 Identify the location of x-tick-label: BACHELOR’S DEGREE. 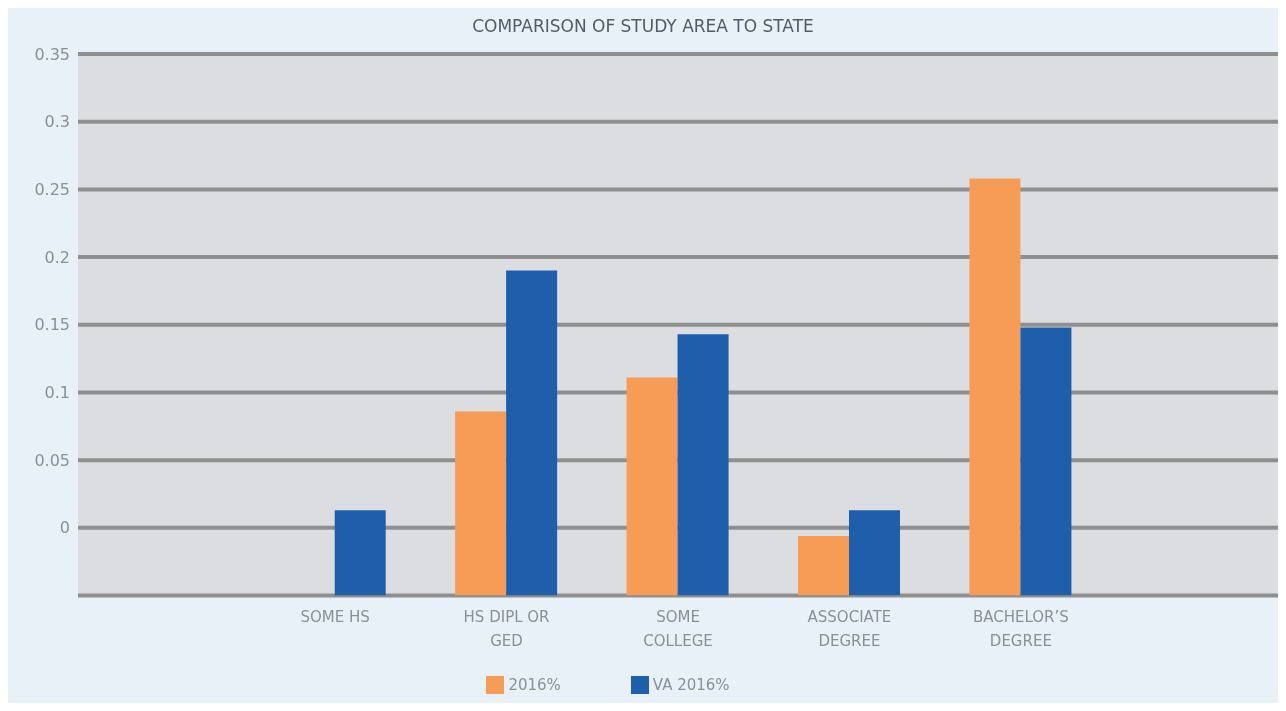
(1020, 628).